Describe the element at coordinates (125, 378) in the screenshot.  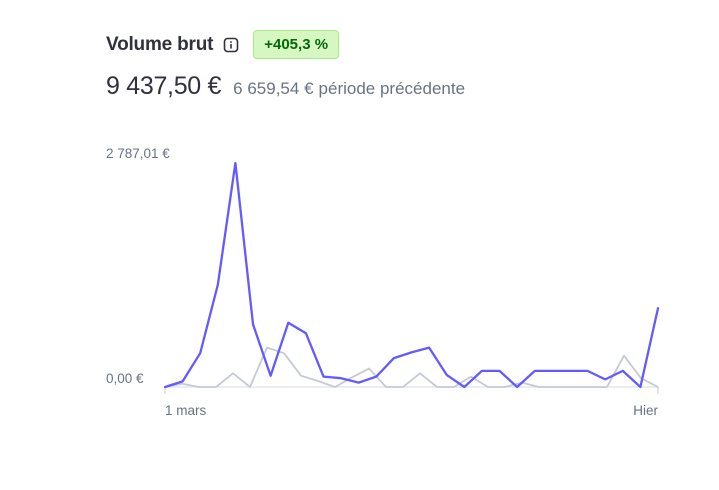
I see `y-axis-min-label: 0,00 €` at that location.